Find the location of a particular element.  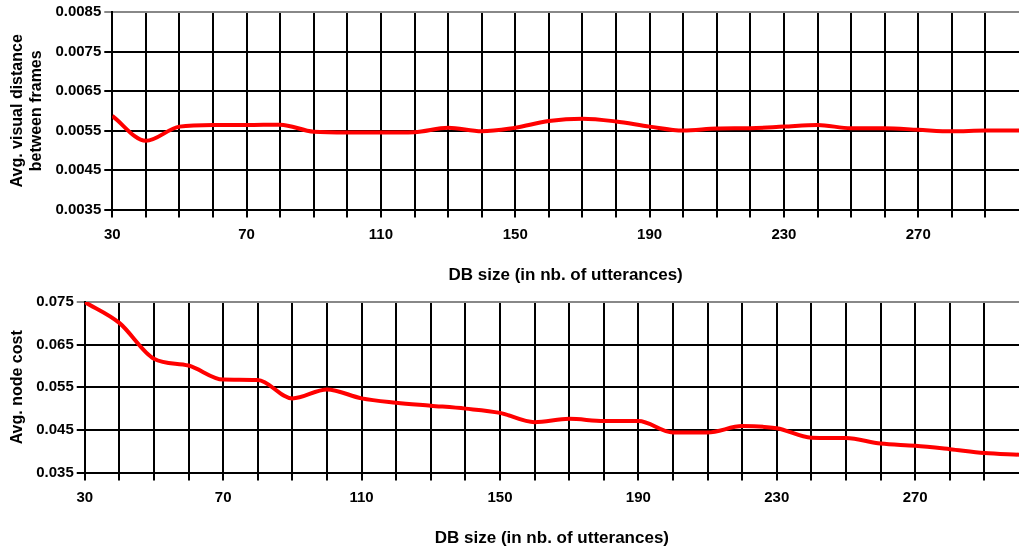

y-tick-label: 0.045 is located at coordinates (55, 429).